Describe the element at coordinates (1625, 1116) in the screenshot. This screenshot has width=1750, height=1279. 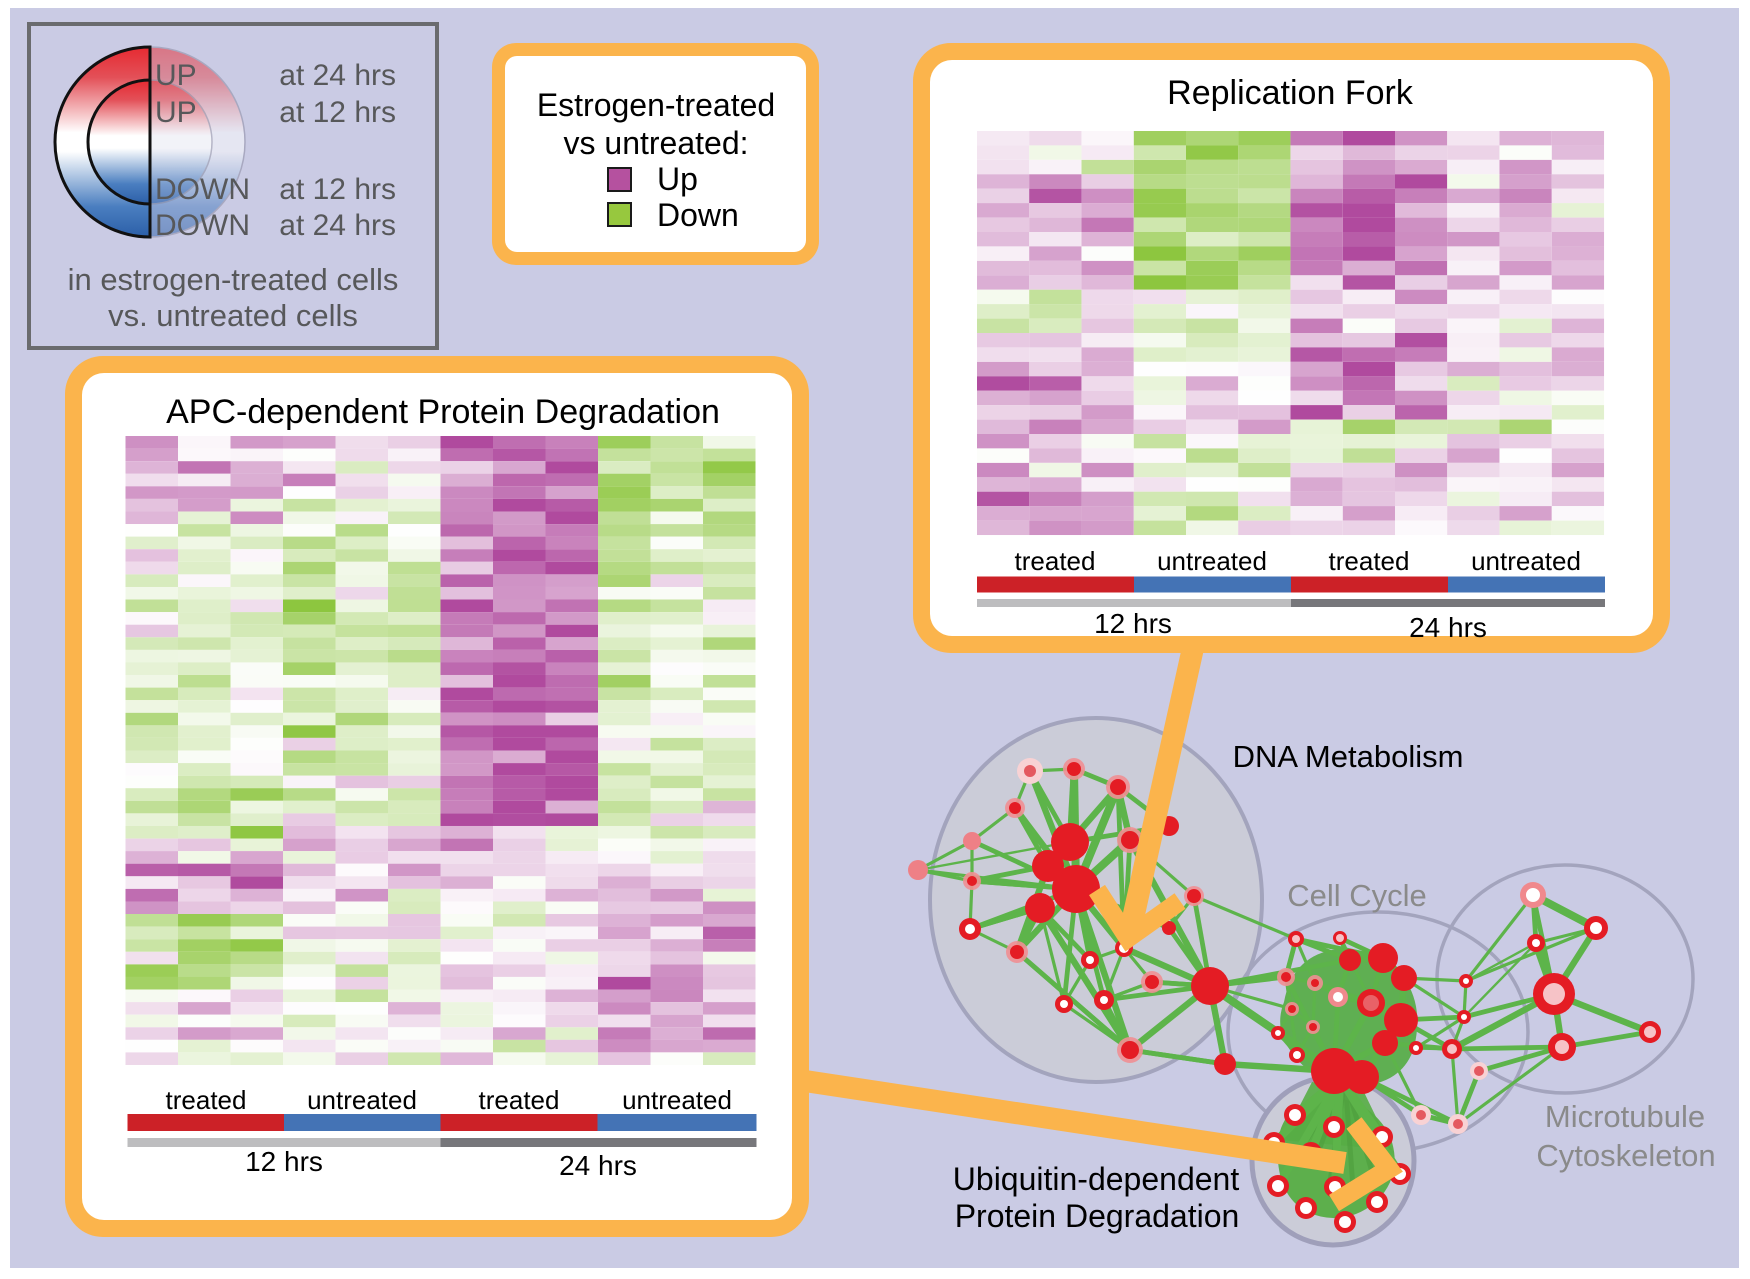
I see `svg-text: Microtubule` at that location.